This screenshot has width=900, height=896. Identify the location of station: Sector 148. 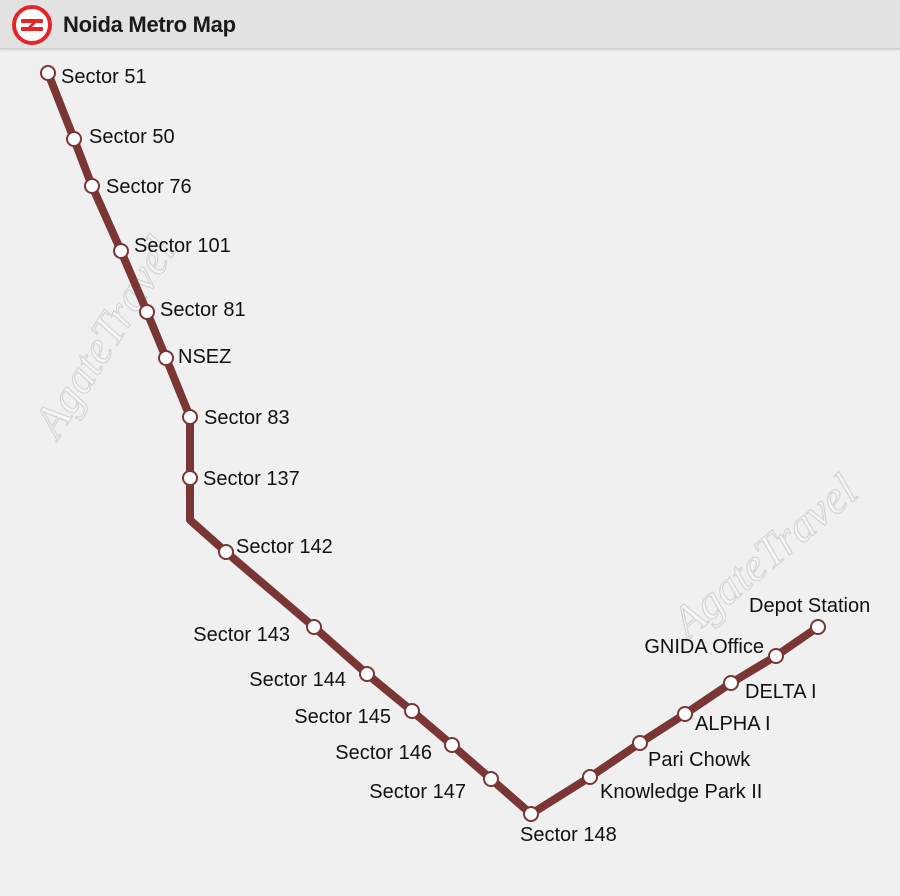
(568, 826).